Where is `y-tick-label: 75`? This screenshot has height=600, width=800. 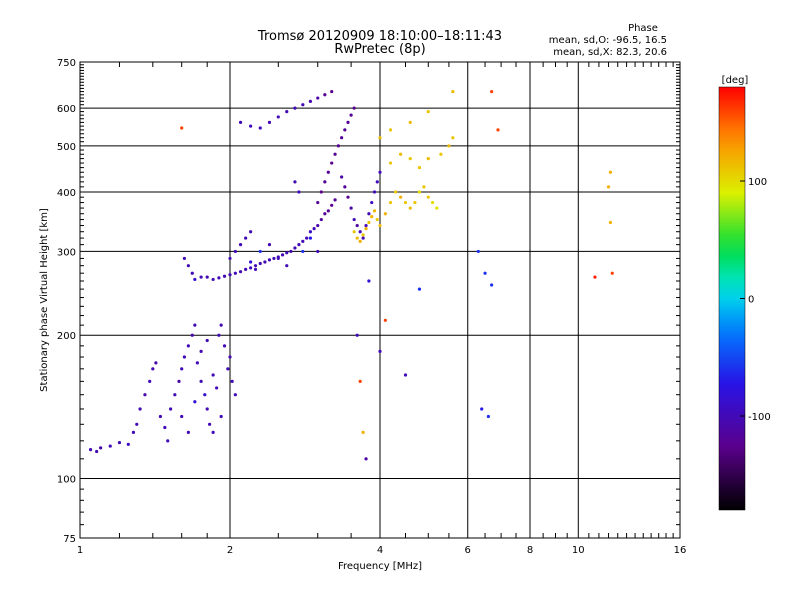 y-tick-label: 75 is located at coordinates (69, 539).